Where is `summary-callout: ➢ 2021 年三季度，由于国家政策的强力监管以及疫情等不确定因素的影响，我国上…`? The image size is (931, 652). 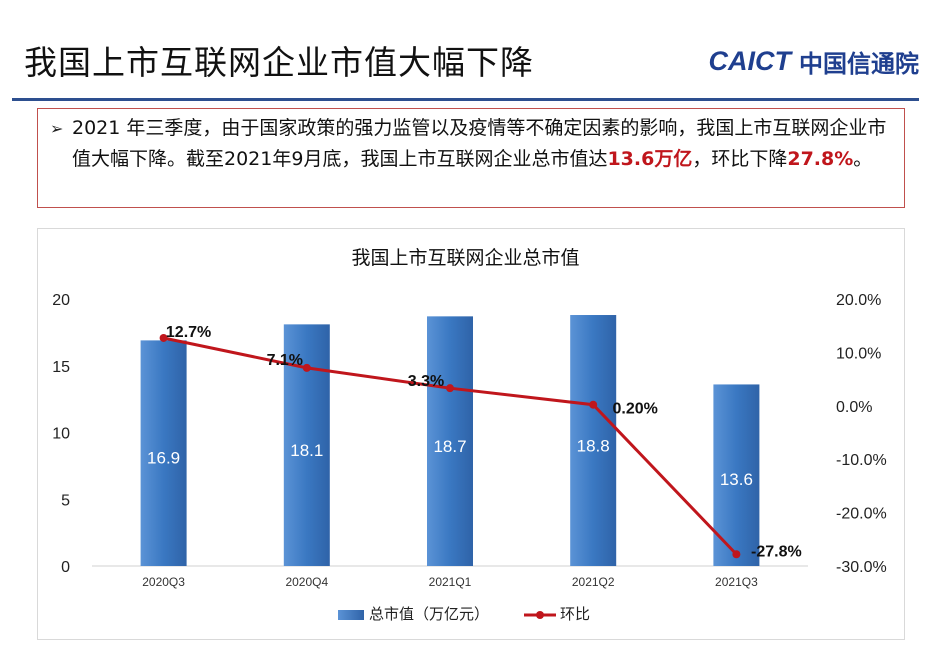
summary-callout: ➢ 2021 年三季度，由于国家政策的强力监管以及疫情等不确定因素的影响，我国上… is located at coordinates (471, 158).